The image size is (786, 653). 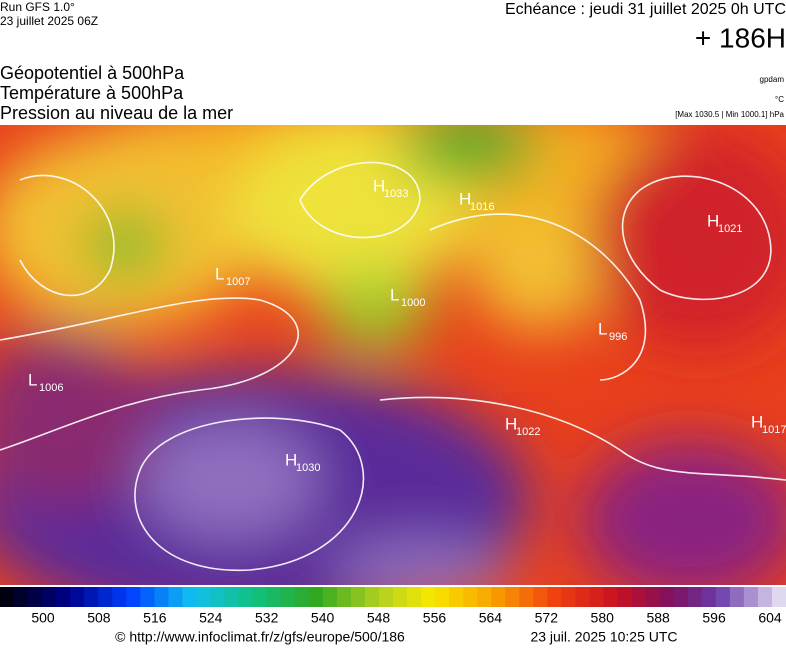 I want to click on scale-label: 540, so click(x=323, y=618).